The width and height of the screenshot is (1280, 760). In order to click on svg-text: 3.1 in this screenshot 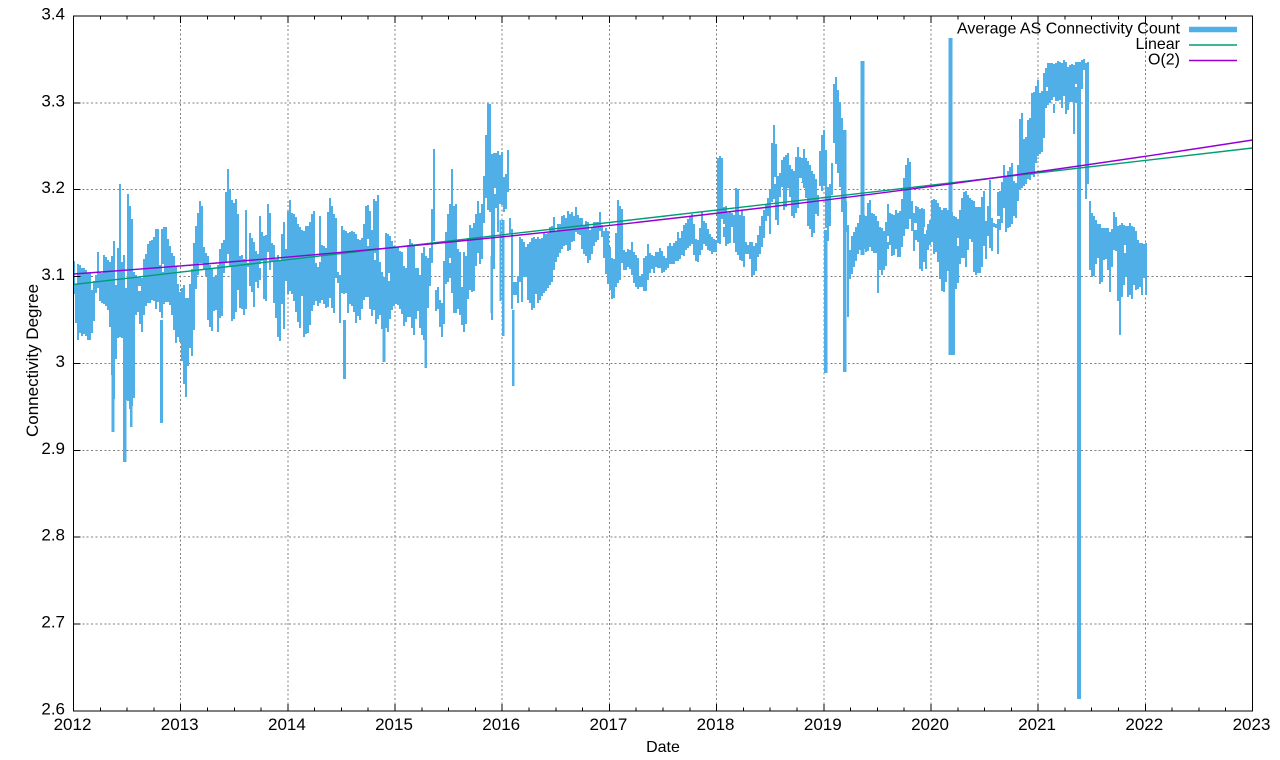, I will do `click(53, 274)`.